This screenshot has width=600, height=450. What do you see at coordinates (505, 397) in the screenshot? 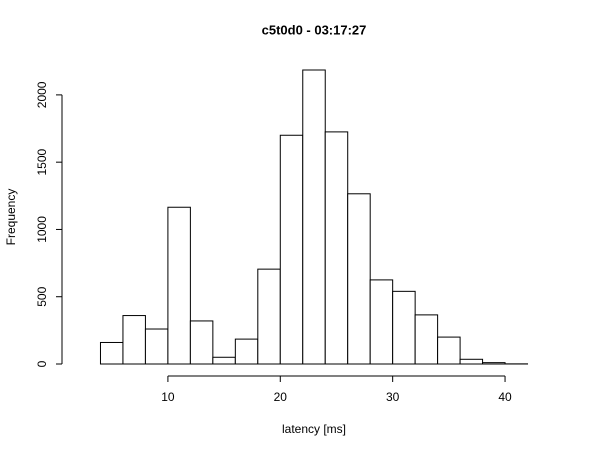
I see `x-tick-label: 40` at bounding box center [505, 397].